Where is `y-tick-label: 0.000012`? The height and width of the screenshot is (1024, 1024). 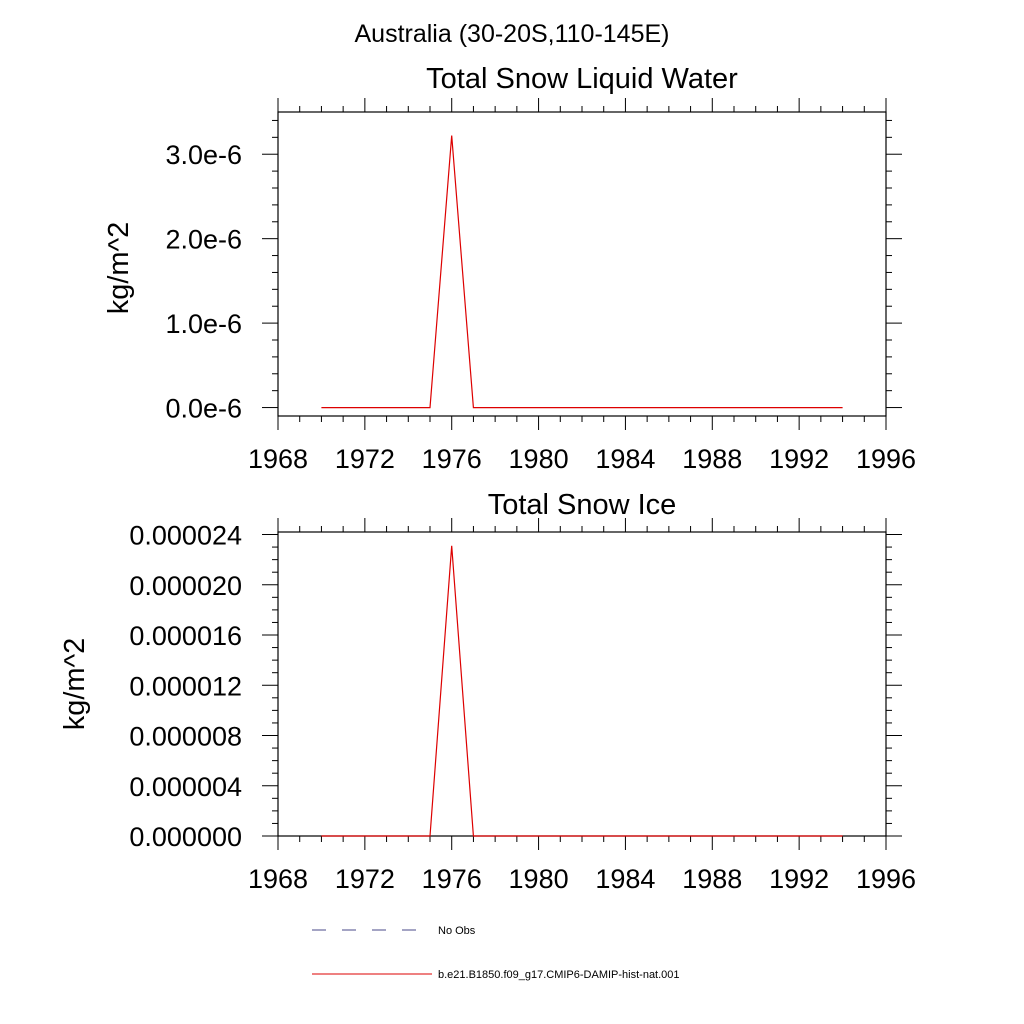 y-tick-label: 0.000012 is located at coordinates (185, 686).